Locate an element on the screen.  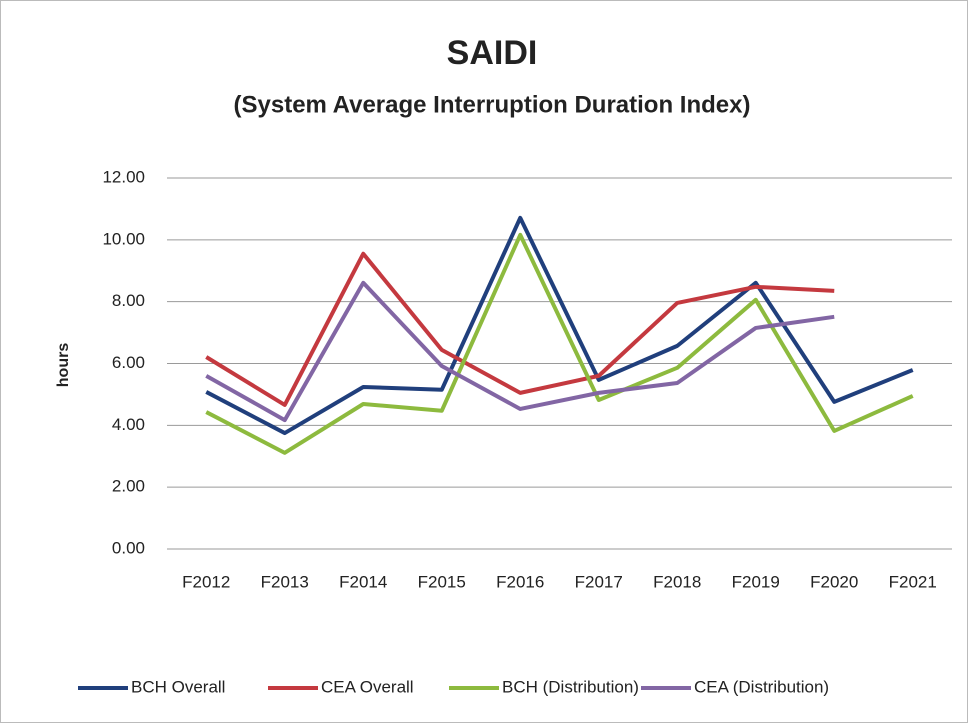
x-tick-label: F2020 is located at coordinates (834, 581).